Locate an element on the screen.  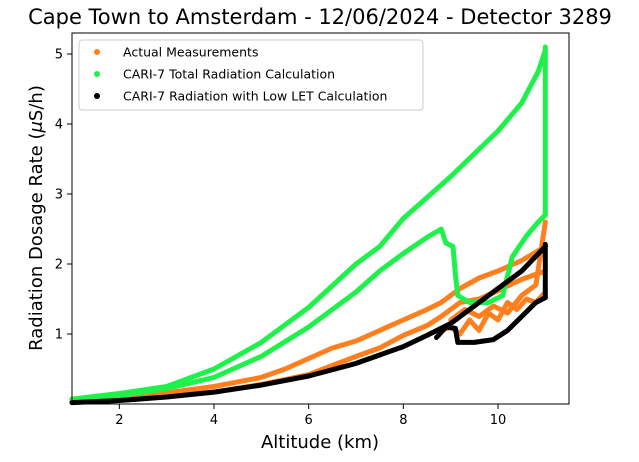
legend-label-actual: Actual Measurements is located at coordinates (190, 52).